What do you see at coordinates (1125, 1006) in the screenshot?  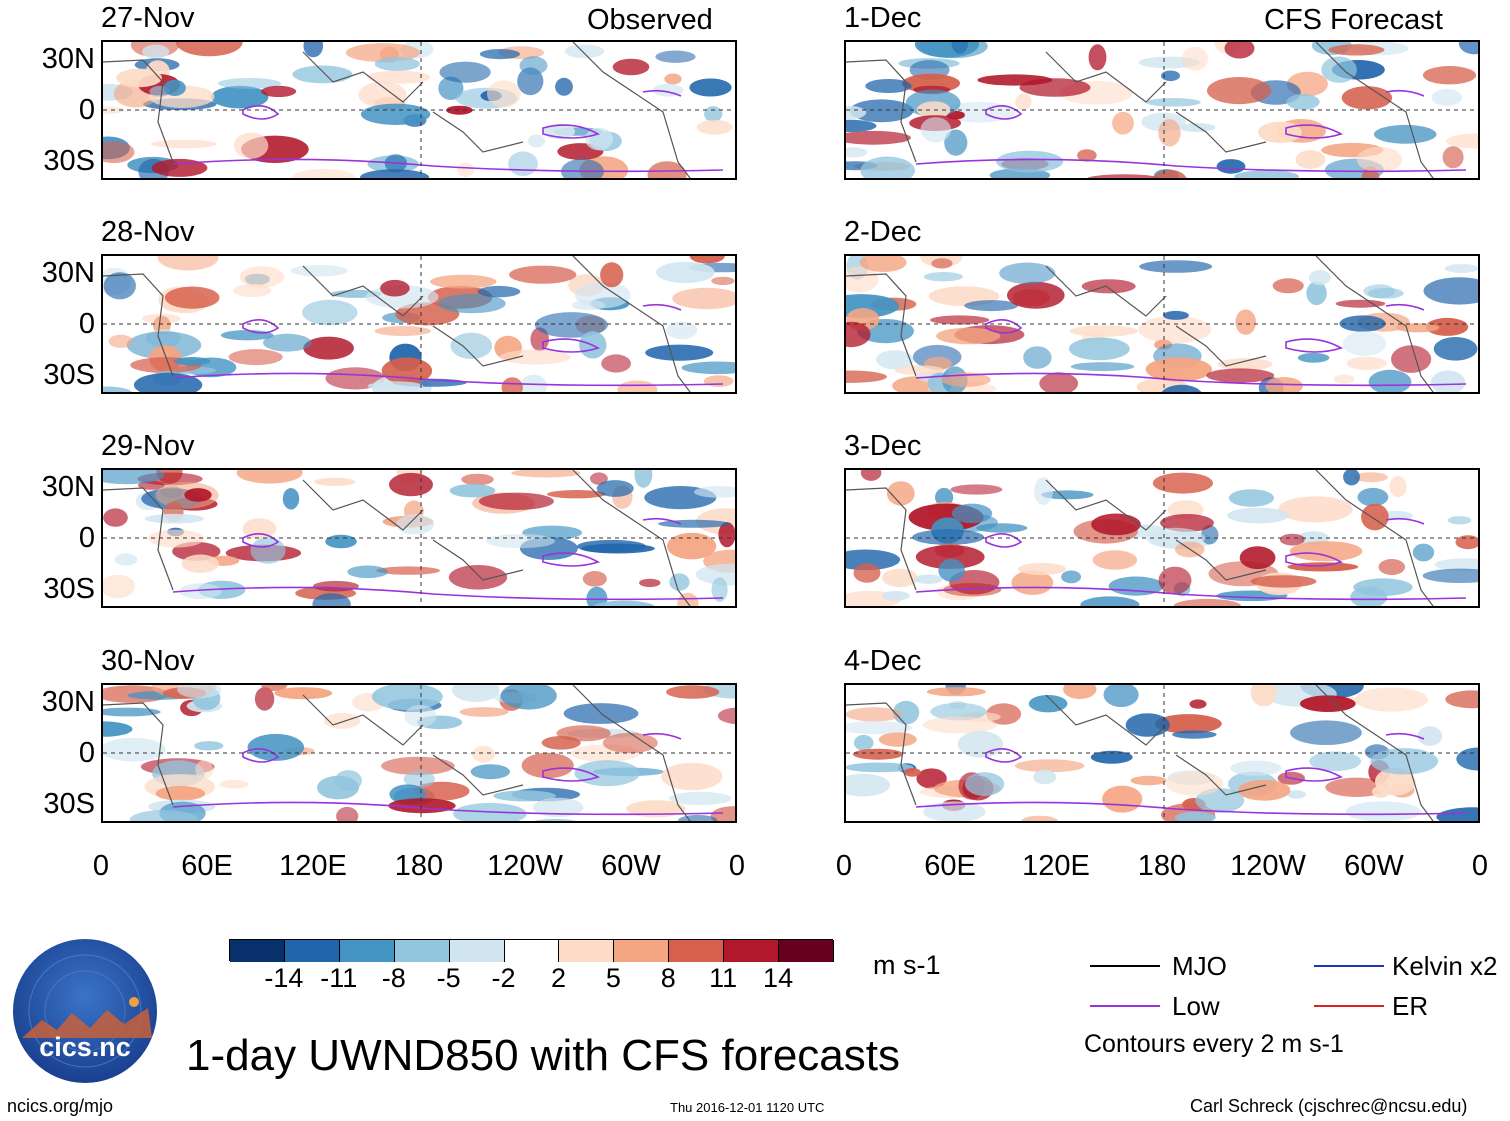 I see `legend-low-line` at bounding box center [1125, 1006].